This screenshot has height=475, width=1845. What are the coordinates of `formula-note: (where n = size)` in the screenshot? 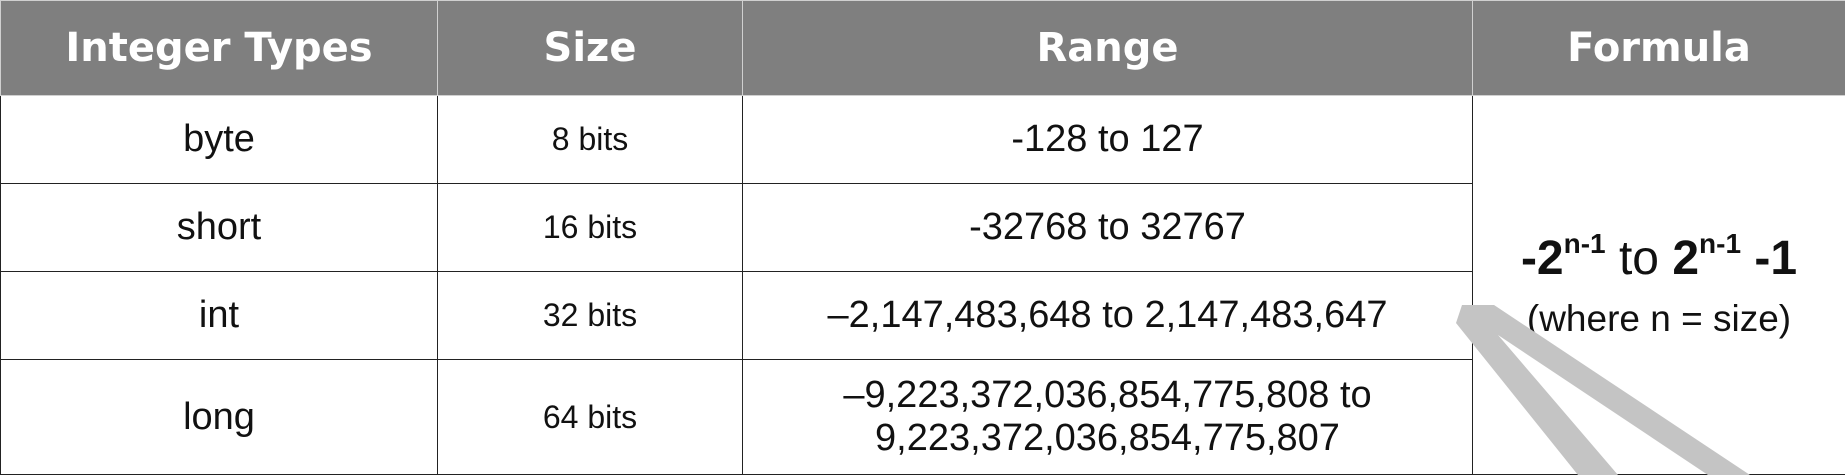 It's located at (1659, 318).